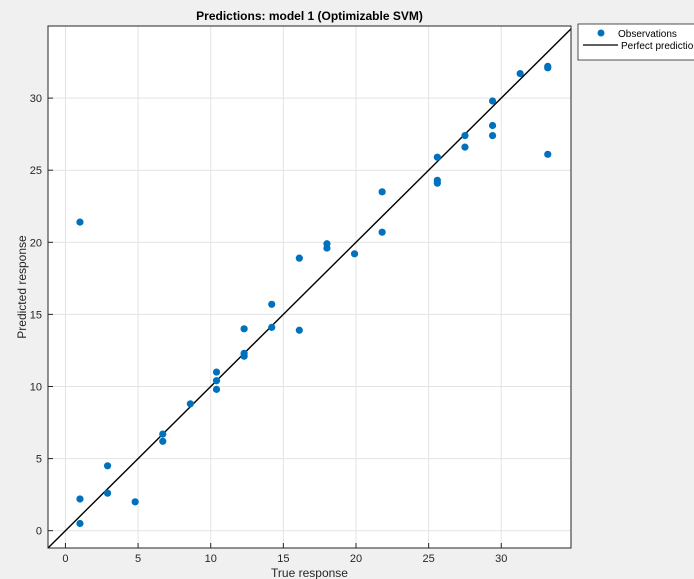  Describe the element at coordinates (501, 559) in the screenshot. I see `x-tick-label: 30` at that location.